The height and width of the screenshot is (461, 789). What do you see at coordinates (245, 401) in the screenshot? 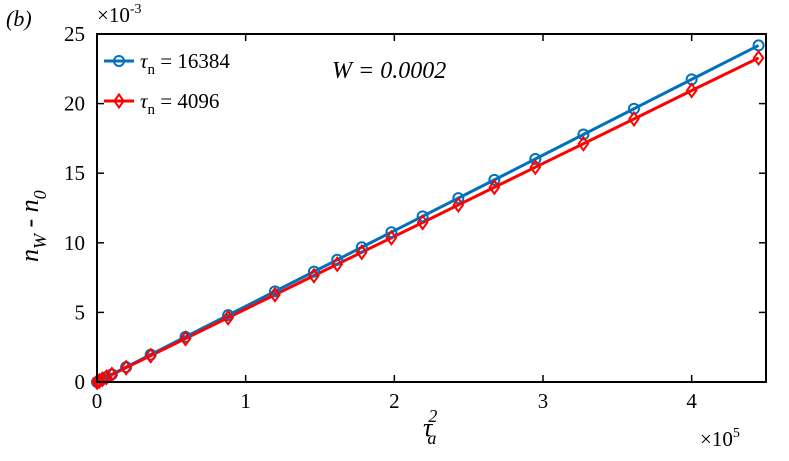
I see `x-tick-label: 1` at bounding box center [245, 401].